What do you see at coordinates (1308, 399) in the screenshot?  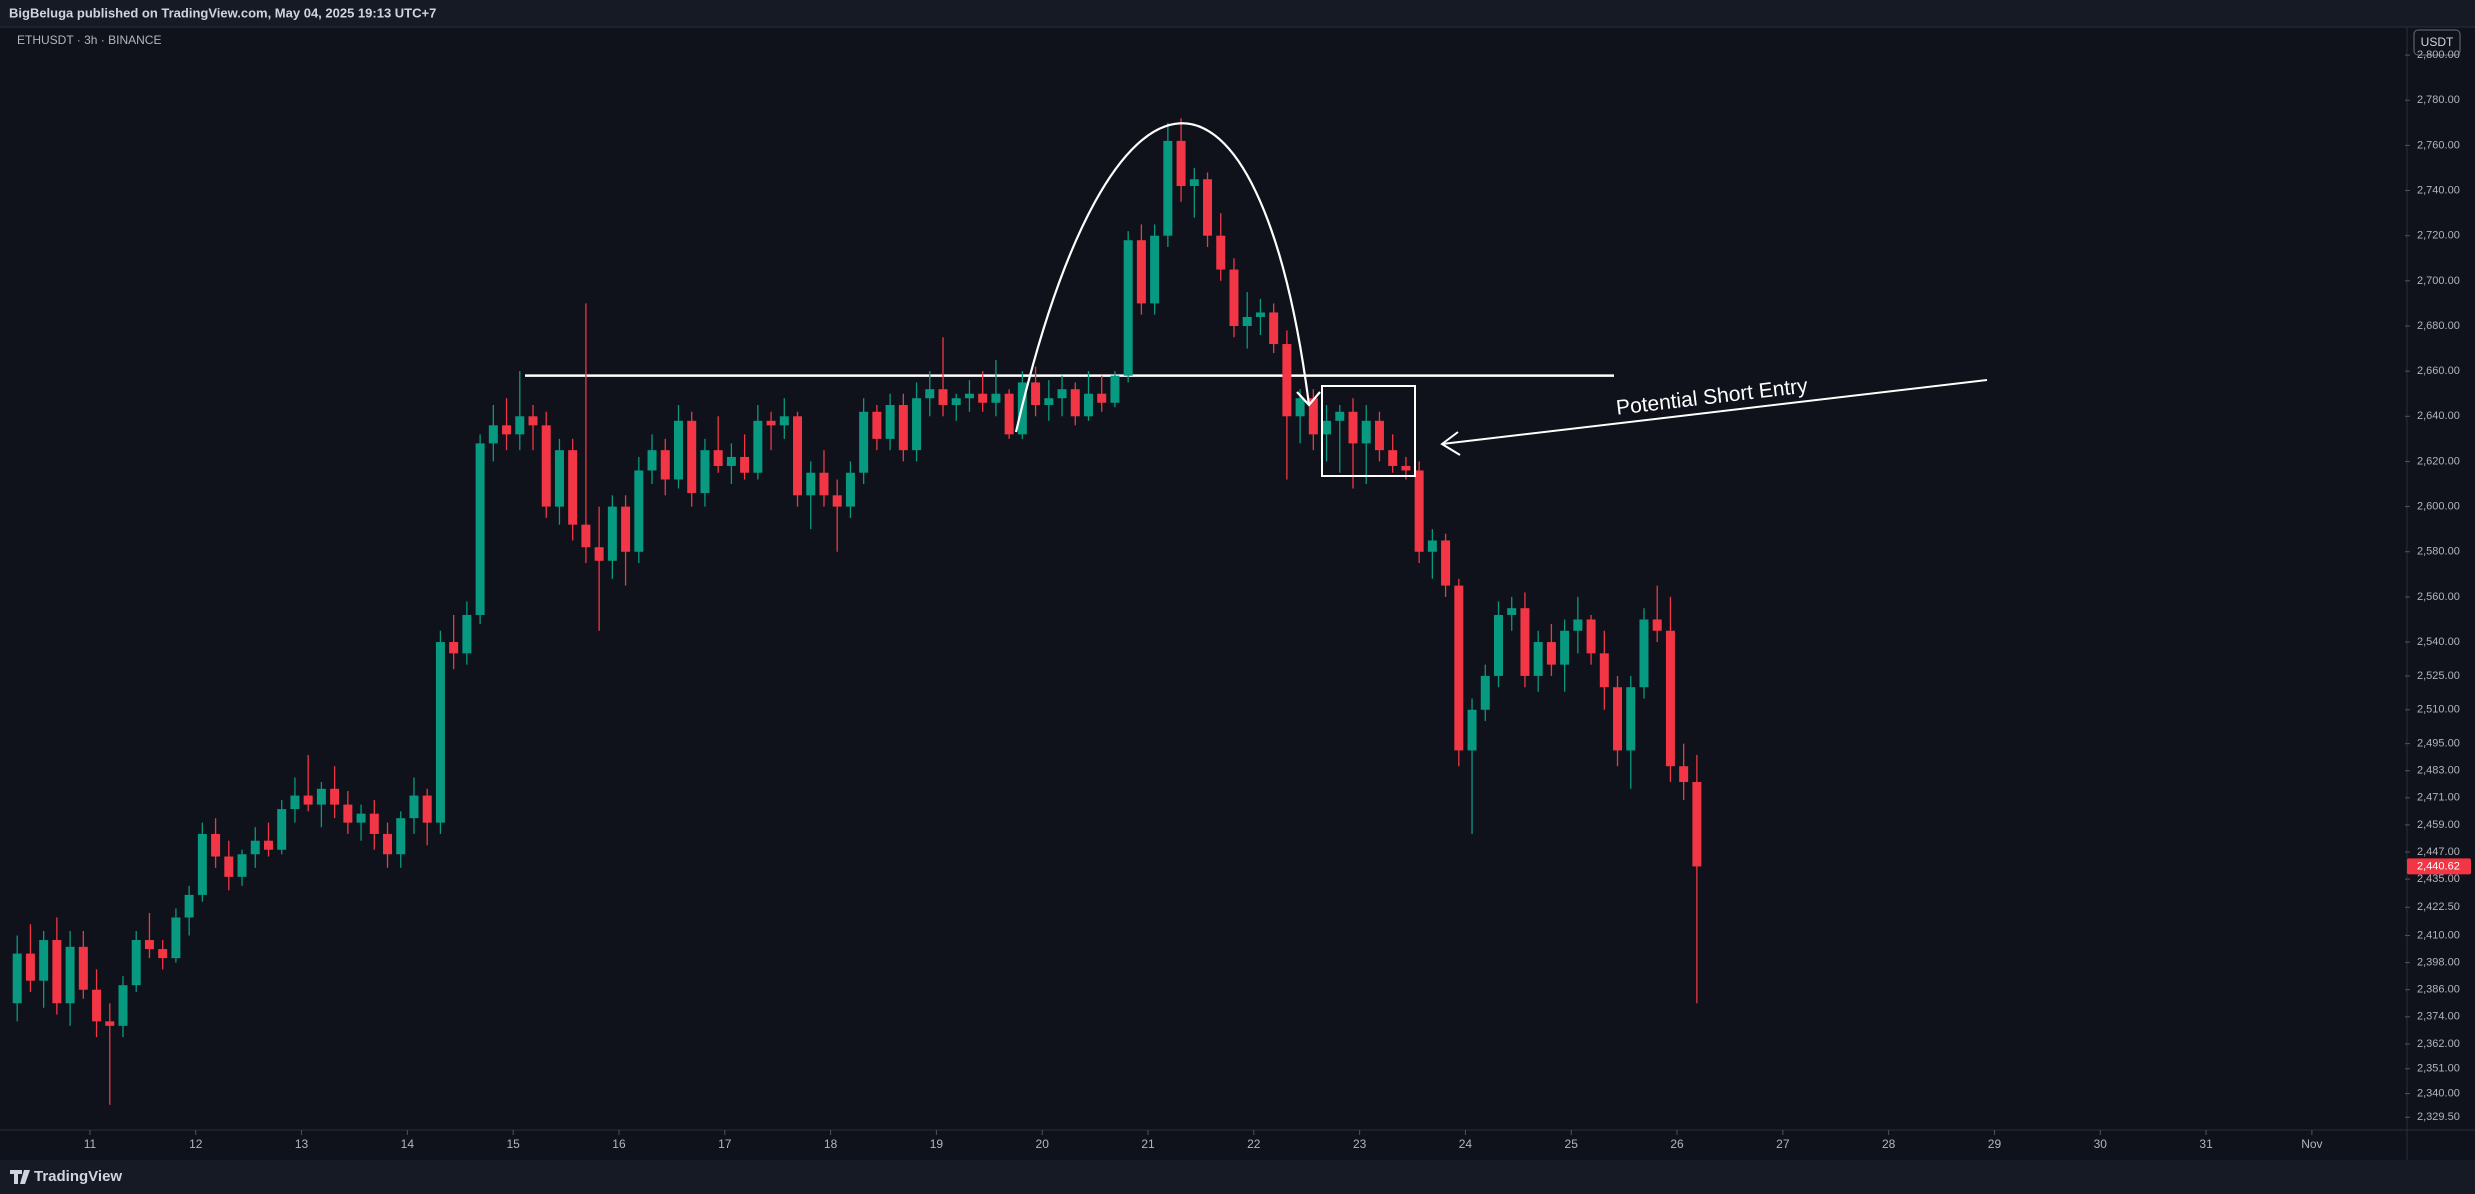 I see `arc-arrowhead` at bounding box center [1308, 399].